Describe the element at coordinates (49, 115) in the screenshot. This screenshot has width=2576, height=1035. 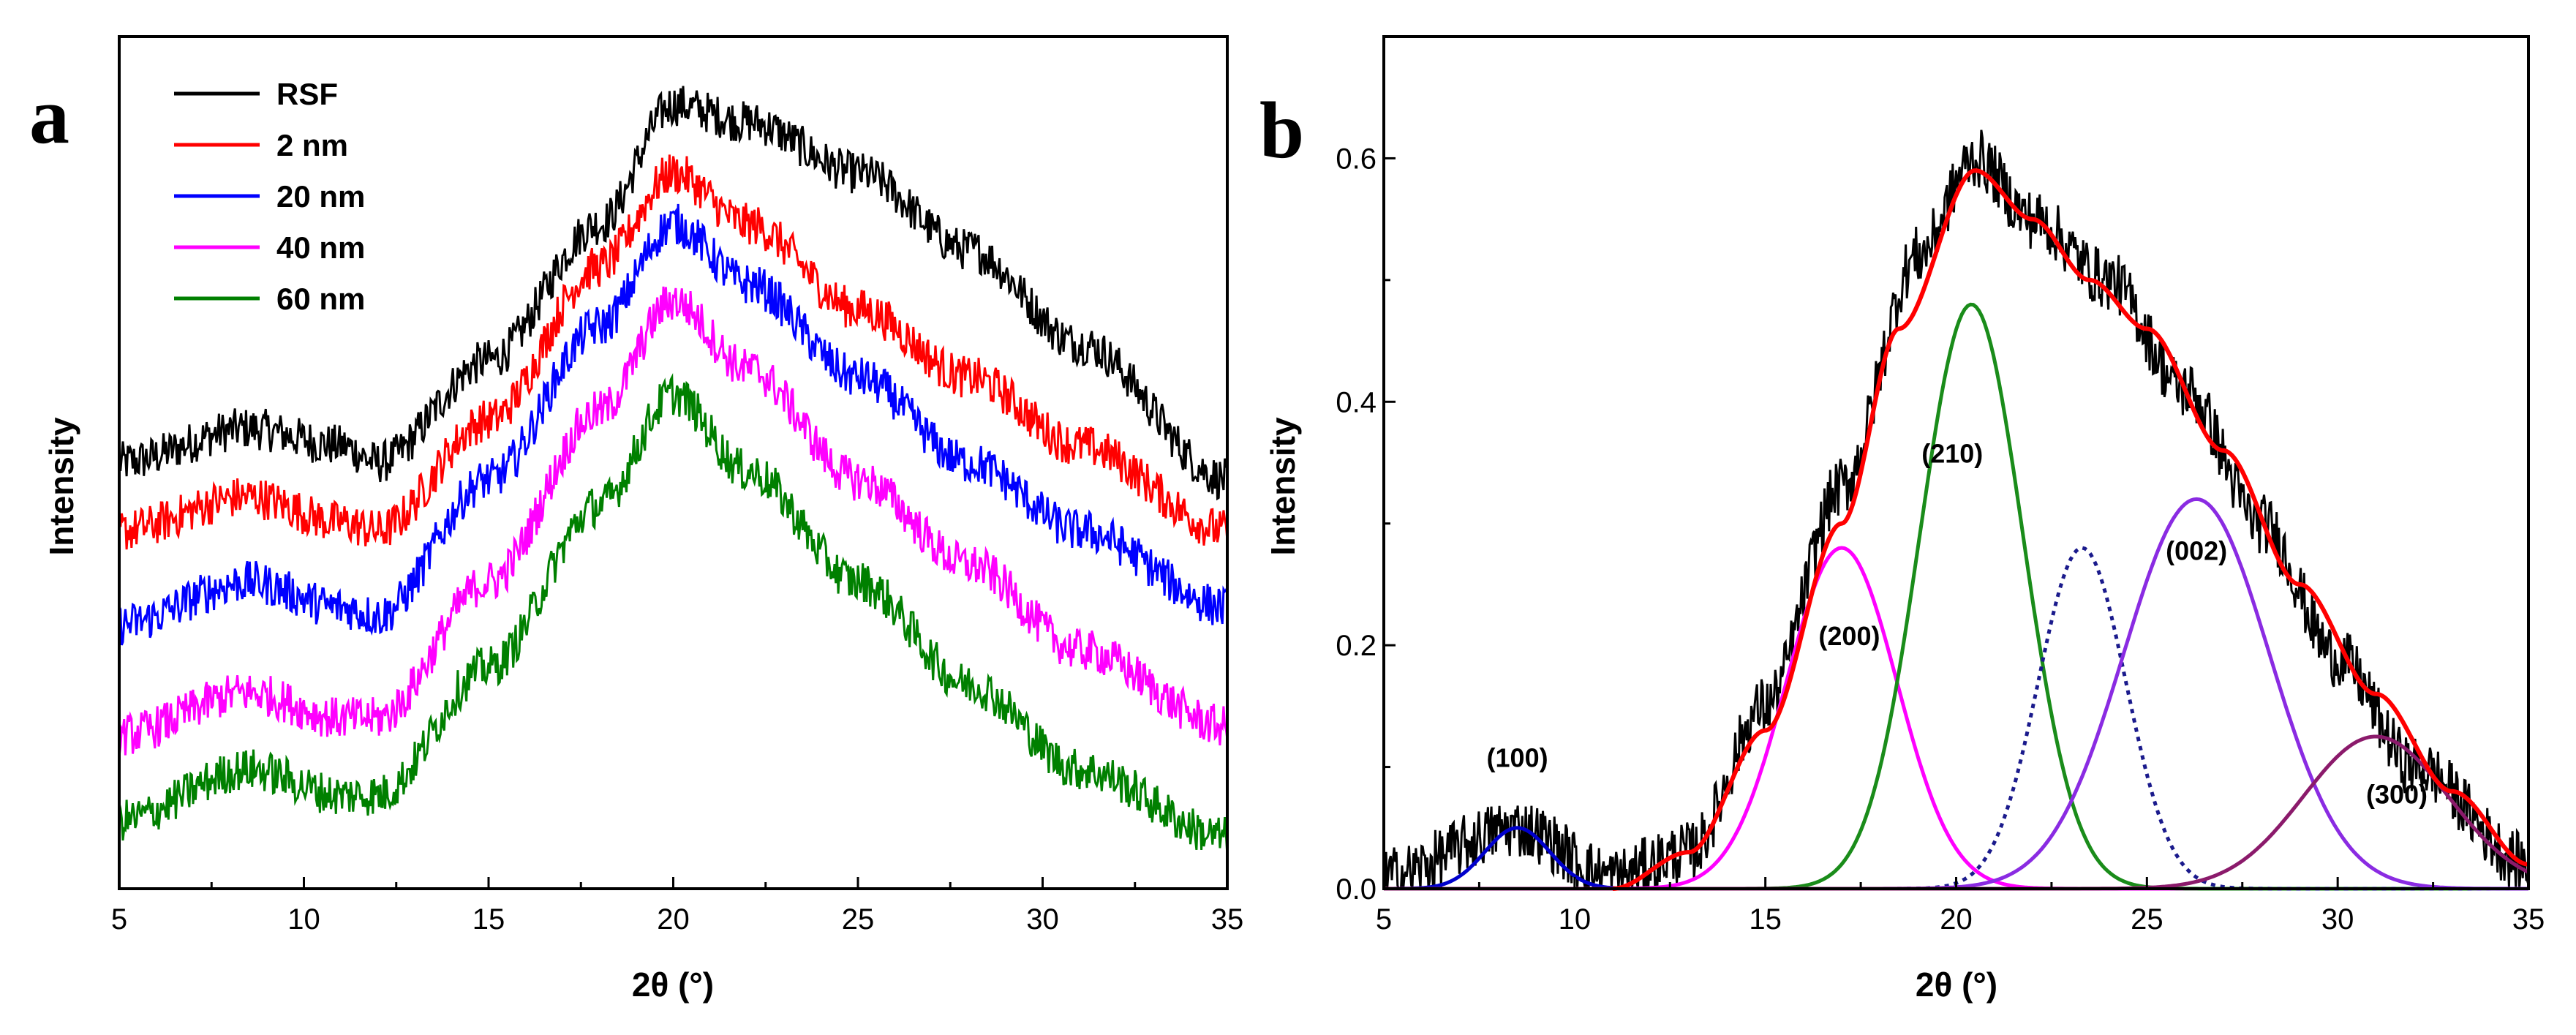
I see `panel-a-letter: a` at that location.